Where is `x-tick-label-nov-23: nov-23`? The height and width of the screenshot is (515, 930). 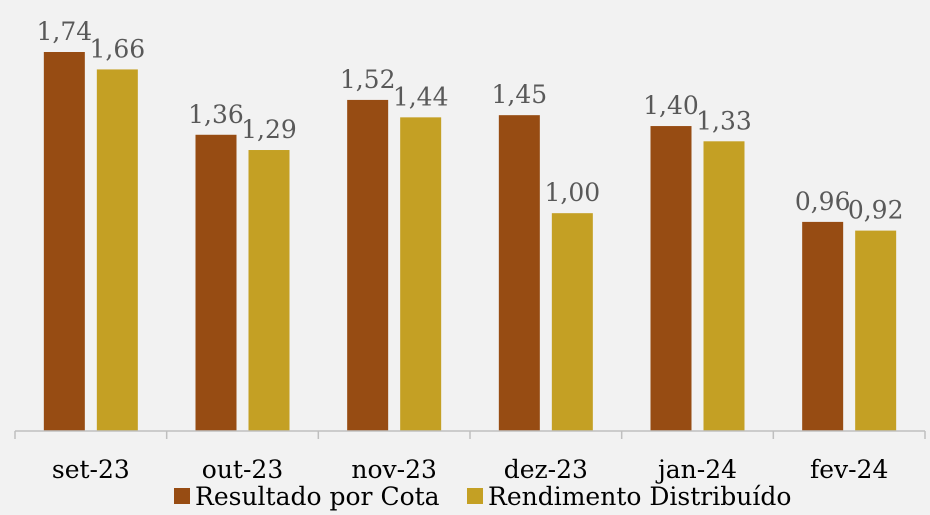 x-tick-label-nov-23: nov-23 is located at coordinates (394, 469).